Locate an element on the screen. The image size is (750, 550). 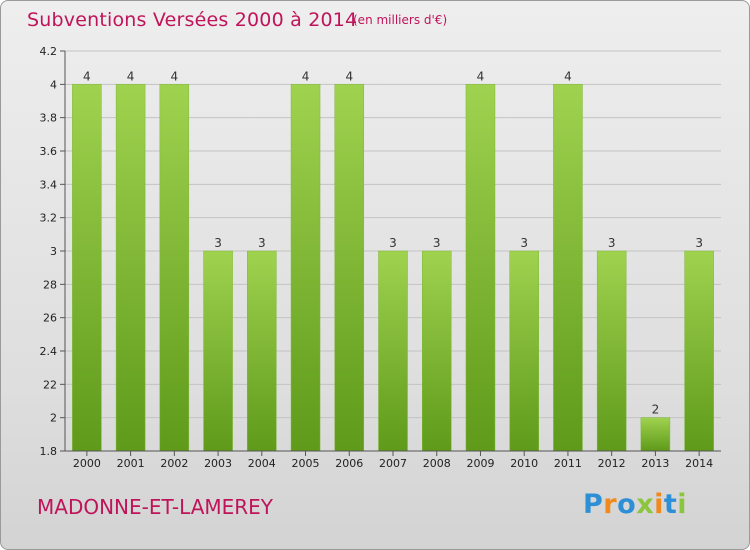
logo-letter: t is located at coordinates (670, 504).